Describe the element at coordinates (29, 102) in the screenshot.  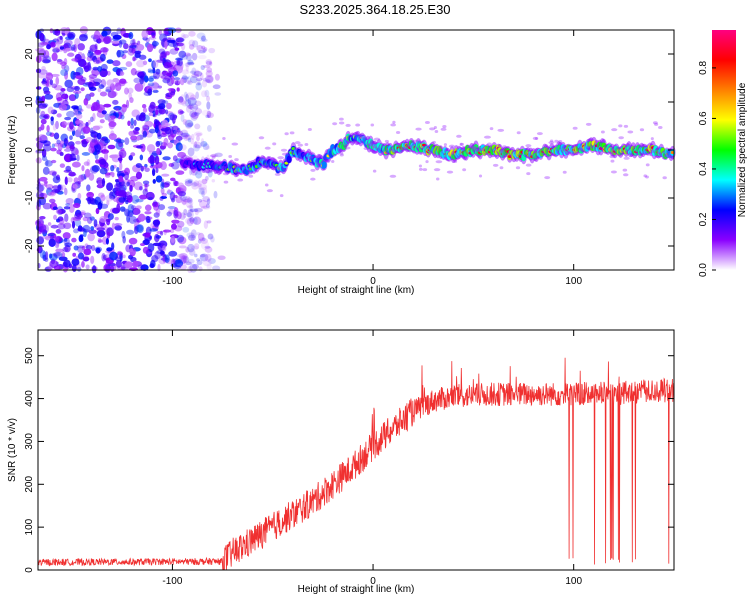
I see `y-tick-label: 10` at that location.